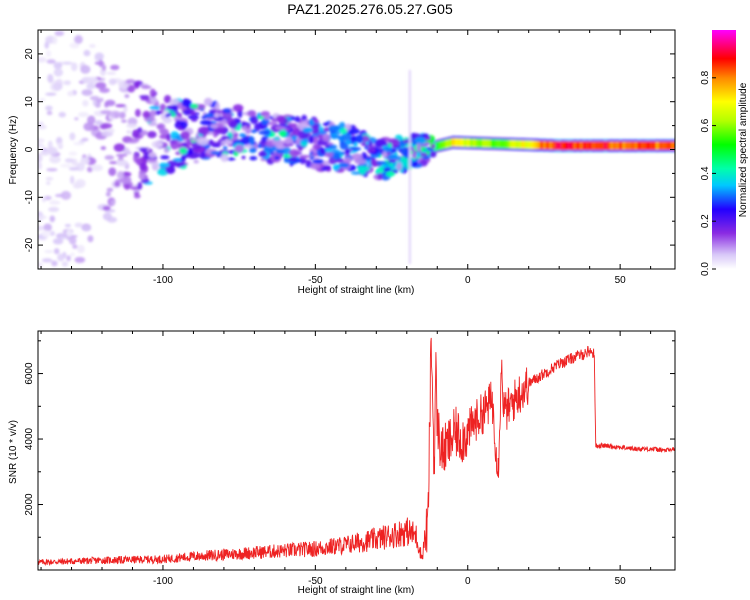 The height and width of the screenshot is (600, 750). Describe the element at coordinates (705, 125) in the screenshot. I see `colorbar-tick-label: 0.6` at that location.